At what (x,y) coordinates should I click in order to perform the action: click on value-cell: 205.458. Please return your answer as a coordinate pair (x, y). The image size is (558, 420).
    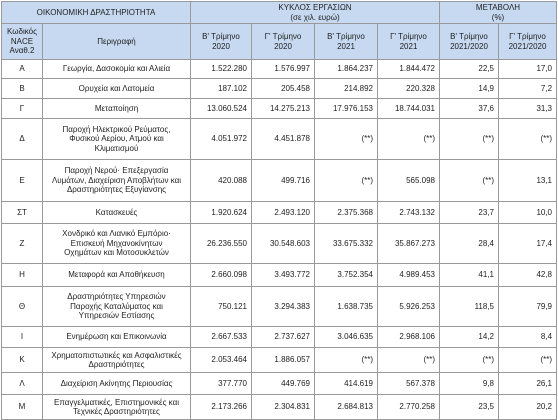
    Looking at the image, I should click on (283, 89).